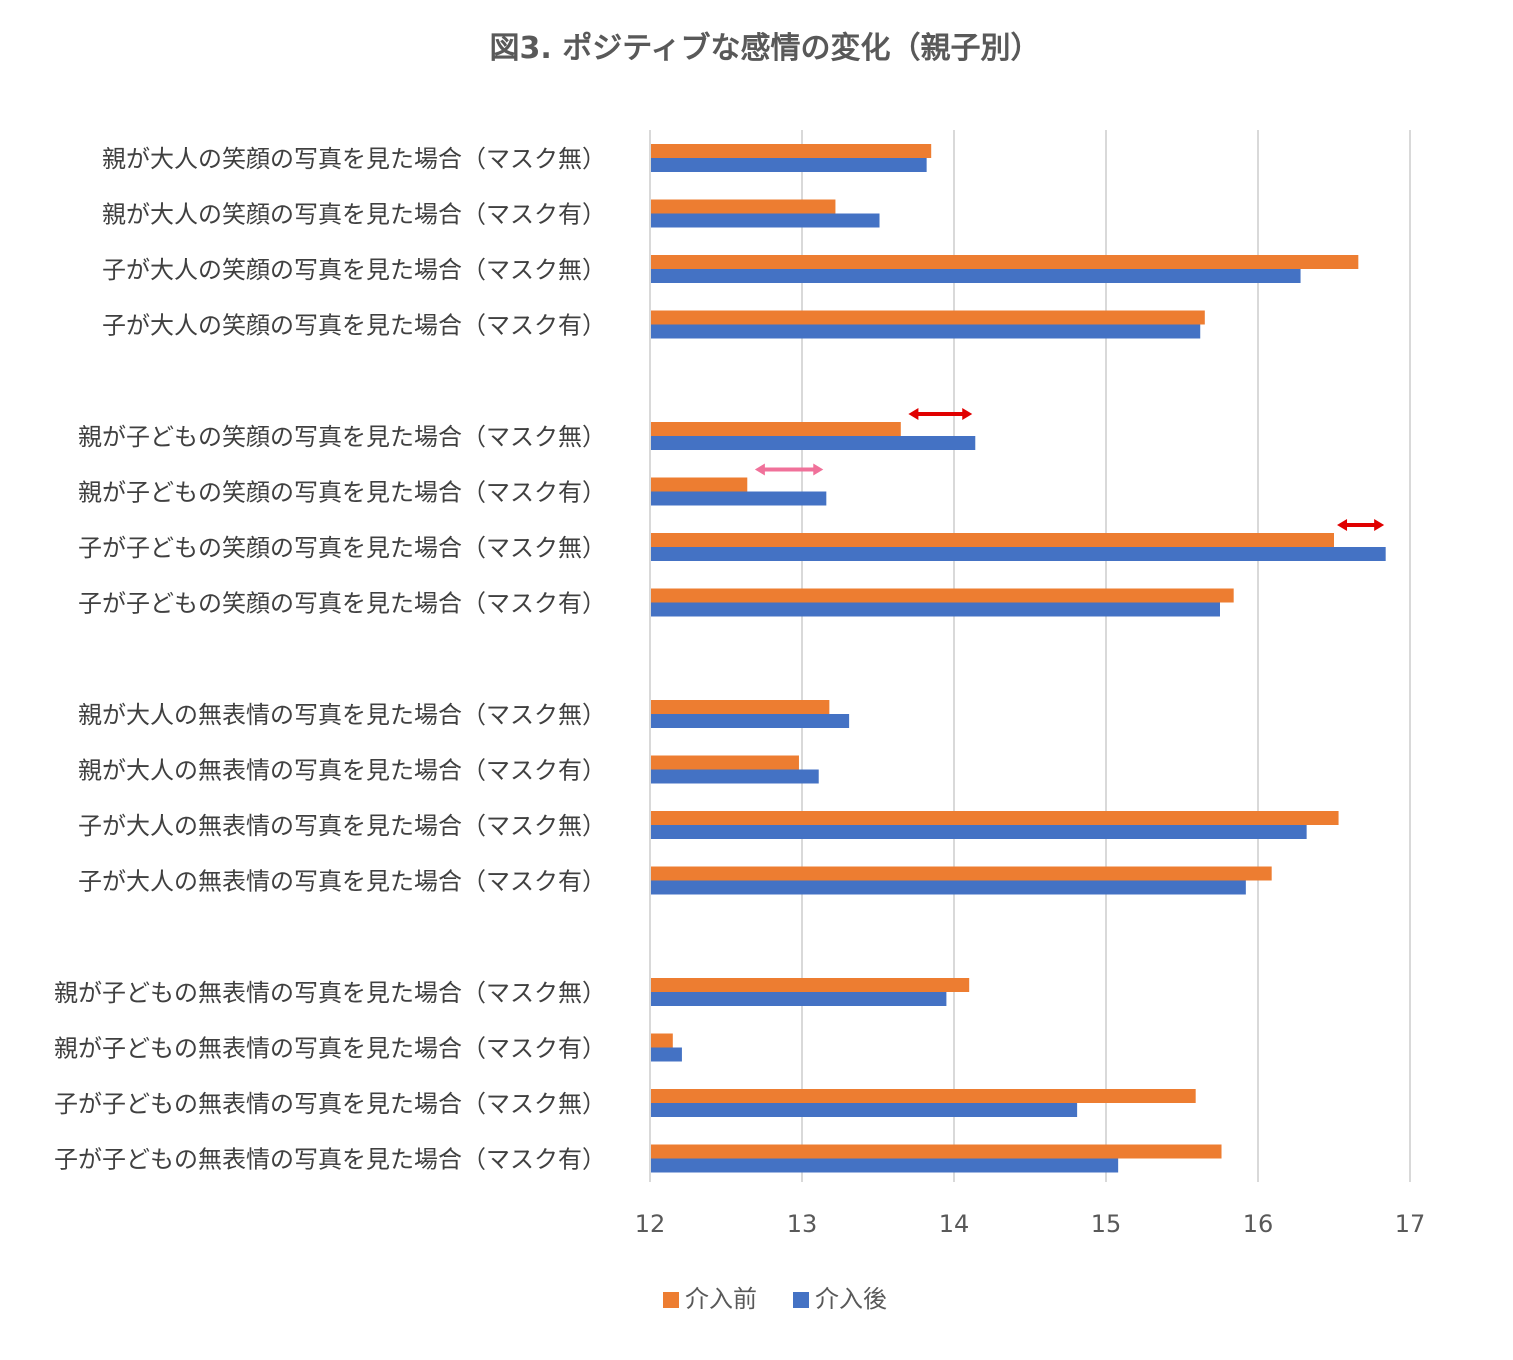 The image size is (1513, 1360). I want to click on category-label: 子が大人の無表情の写真を見た場合（マスク有）, so click(342, 882).